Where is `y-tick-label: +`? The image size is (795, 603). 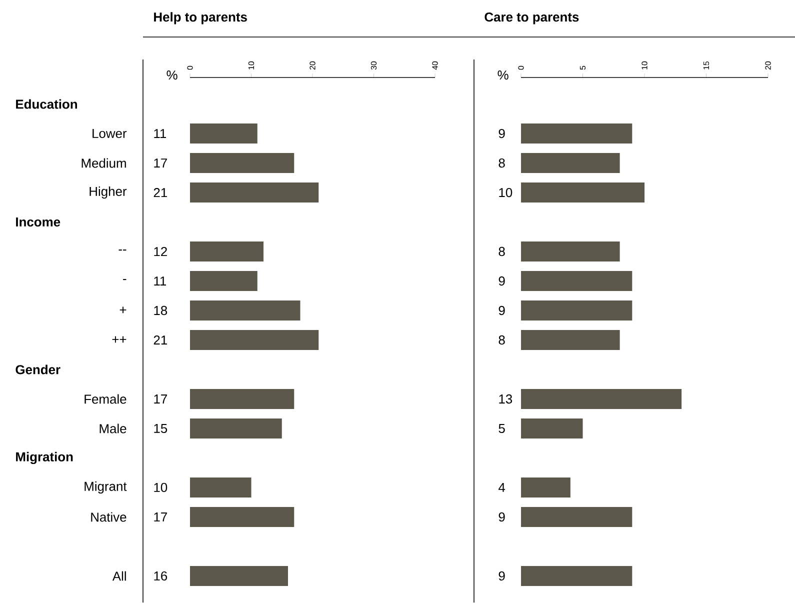 y-tick-label: + is located at coordinates (123, 310).